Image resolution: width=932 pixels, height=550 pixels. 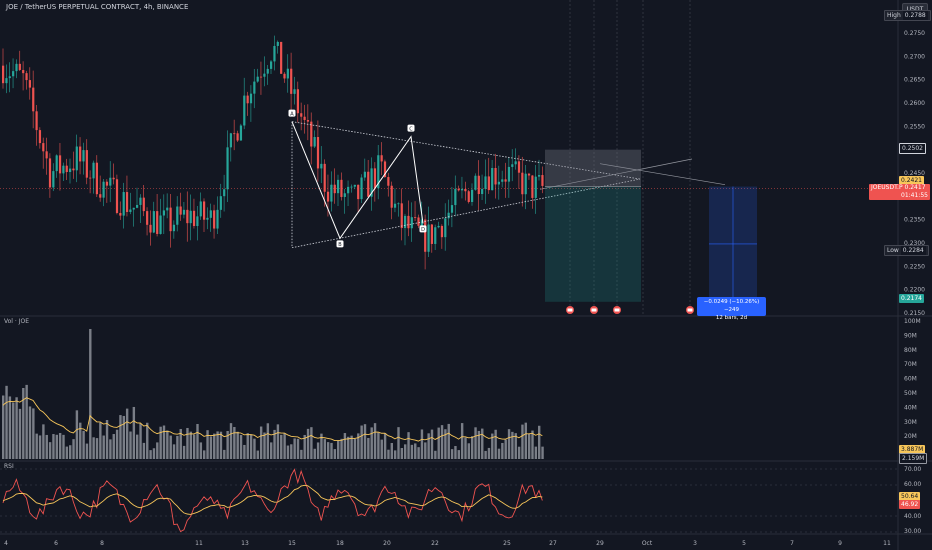 I want to click on rsi-tag: 46.92, so click(x=910, y=504).